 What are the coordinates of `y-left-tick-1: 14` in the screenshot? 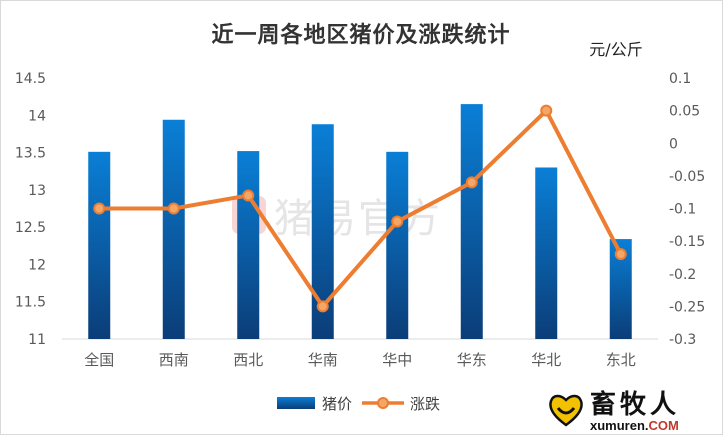 It's located at (37, 116).